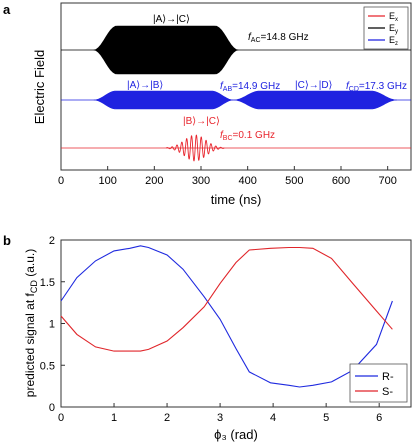  What do you see at coordinates (379, 418) in the screenshot?
I see `panel-b-x-tick-label: 6` at bounding box center [379, 418].